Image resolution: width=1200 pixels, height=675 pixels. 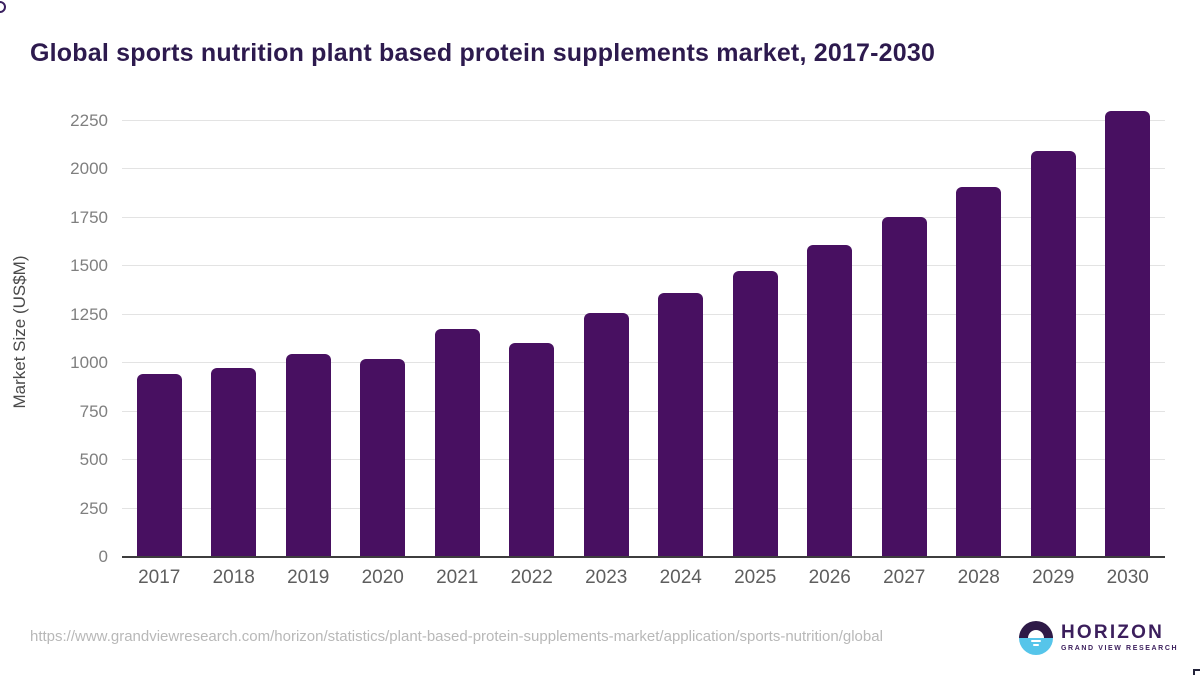 What do you see at coordinates (904, 577) in the screenshot?
I see `x-axis-label-2027: 2027` at bounding box center [904, 577].